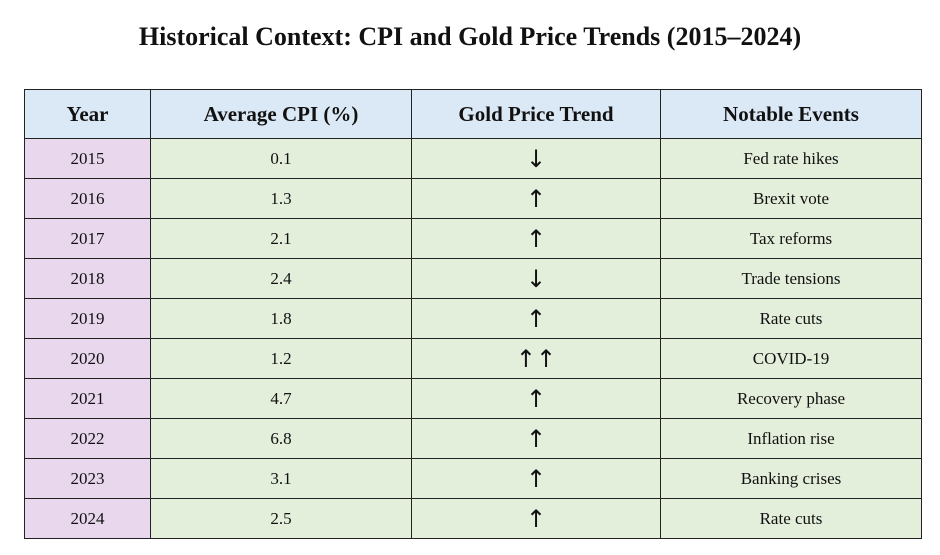  I want to click on year-cell: 2023, so click(87, 478).